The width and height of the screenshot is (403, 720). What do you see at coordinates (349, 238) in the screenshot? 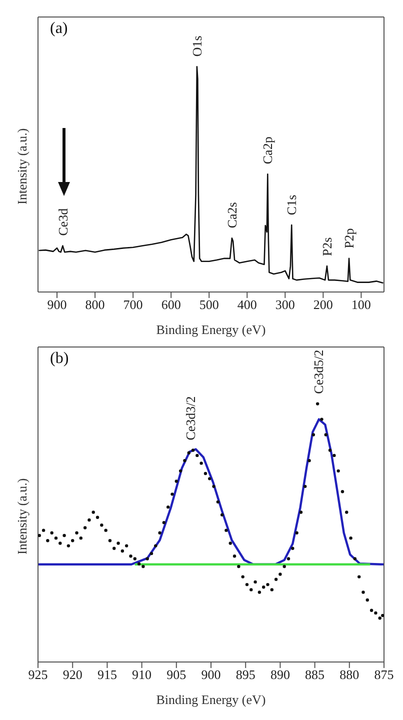
I see `annotation: P2p` at bounding box center [349, 238].